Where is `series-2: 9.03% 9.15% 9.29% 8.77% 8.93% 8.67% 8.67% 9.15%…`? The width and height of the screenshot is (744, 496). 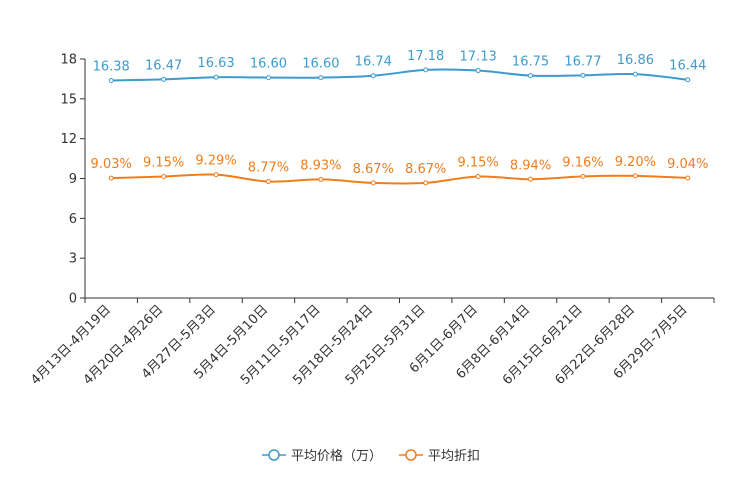
series-2: 9.03% 9.15% 9.29% 8.77% 8.93% 8.67% 8.67% 9.15%… is located at coordinates (399, 170).